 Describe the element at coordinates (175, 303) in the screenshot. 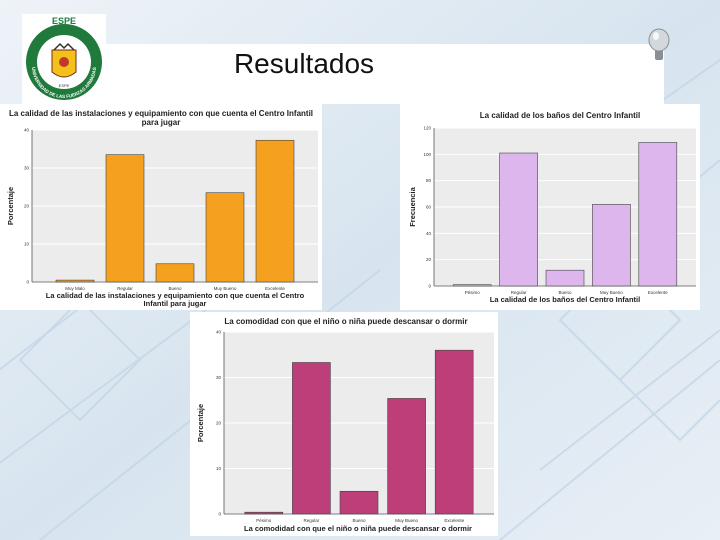

I see `x-axis-label-line-2: Infantil para jugar` at that location.